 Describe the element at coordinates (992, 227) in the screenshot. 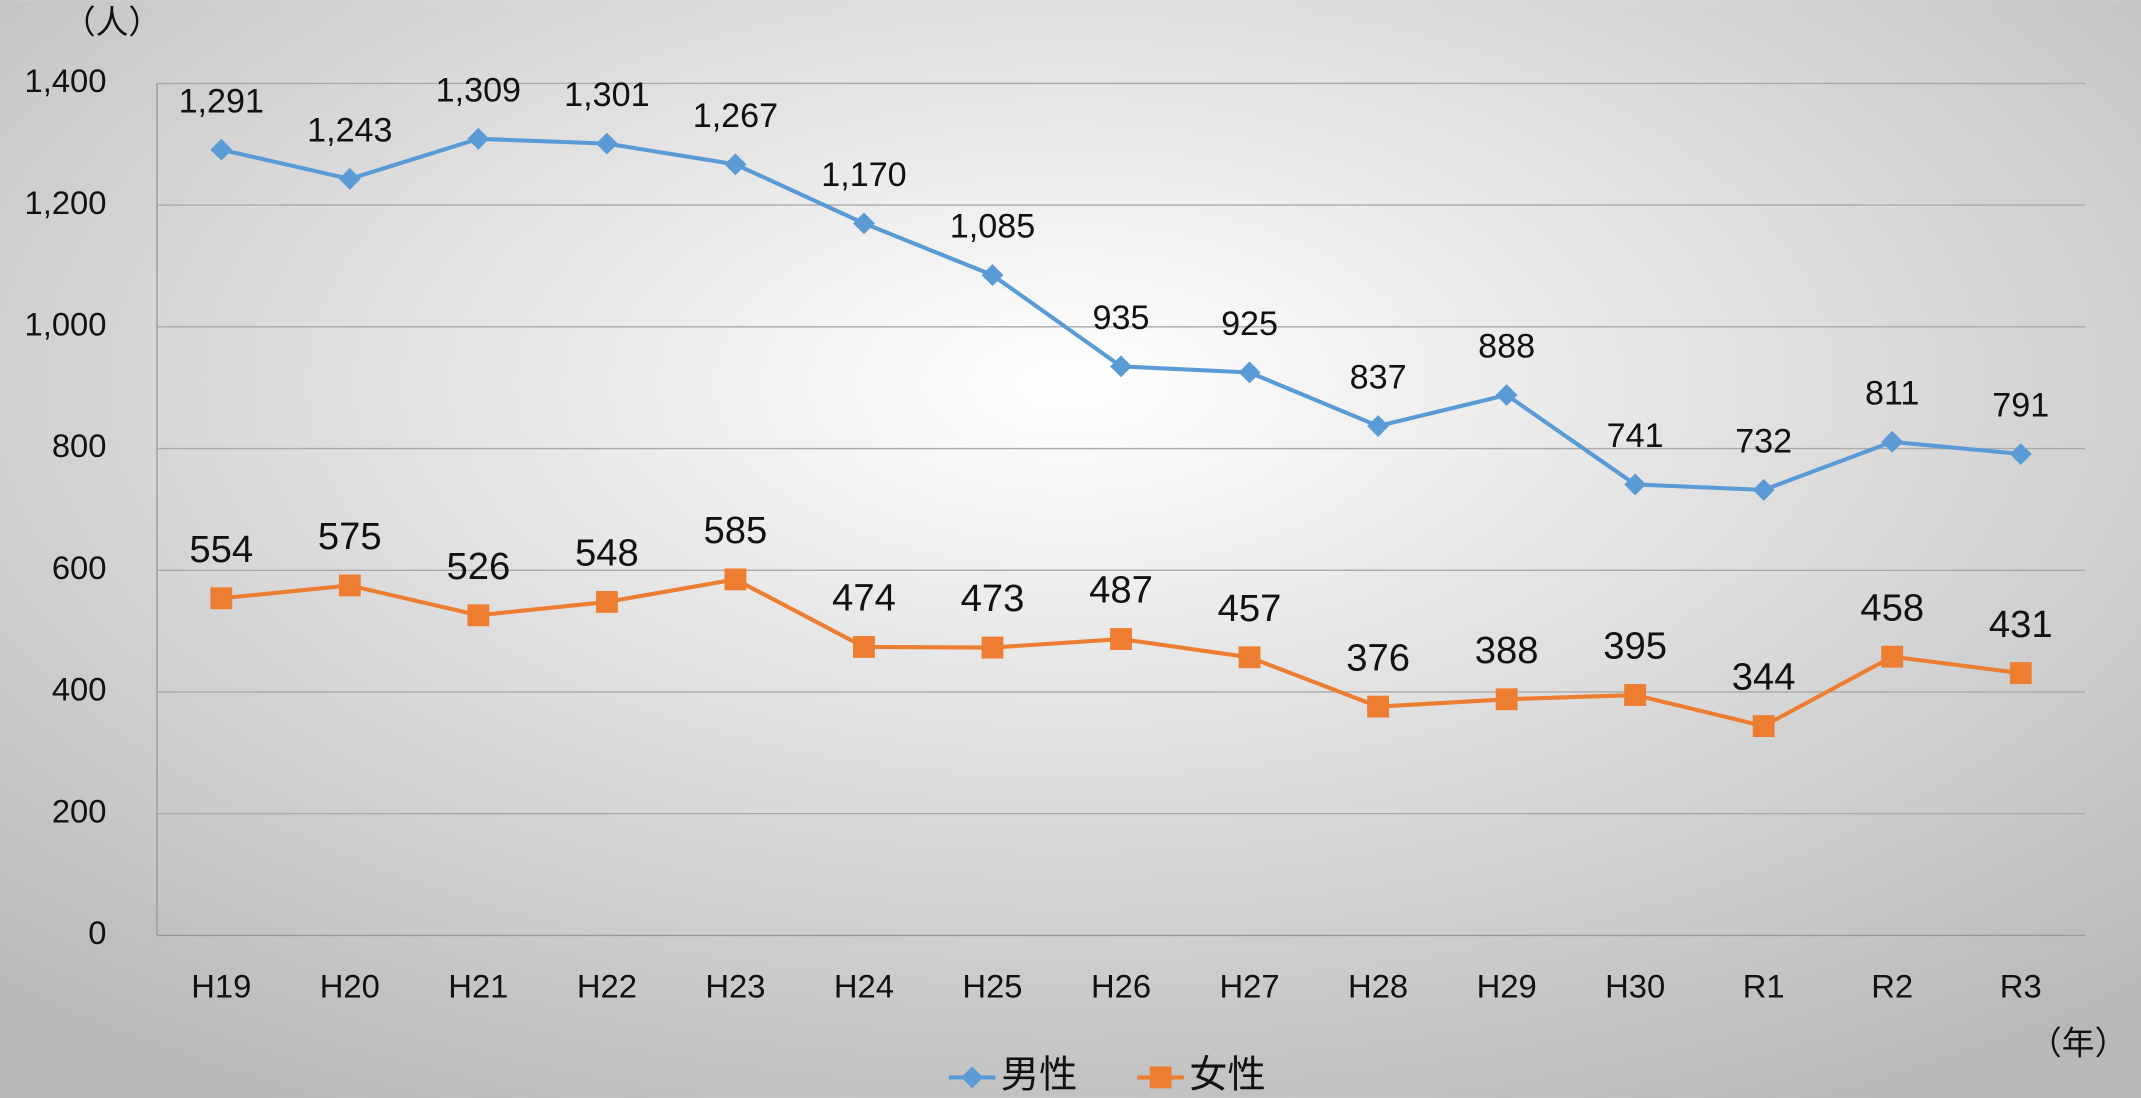

I see `data-label: 1,085` at that location.